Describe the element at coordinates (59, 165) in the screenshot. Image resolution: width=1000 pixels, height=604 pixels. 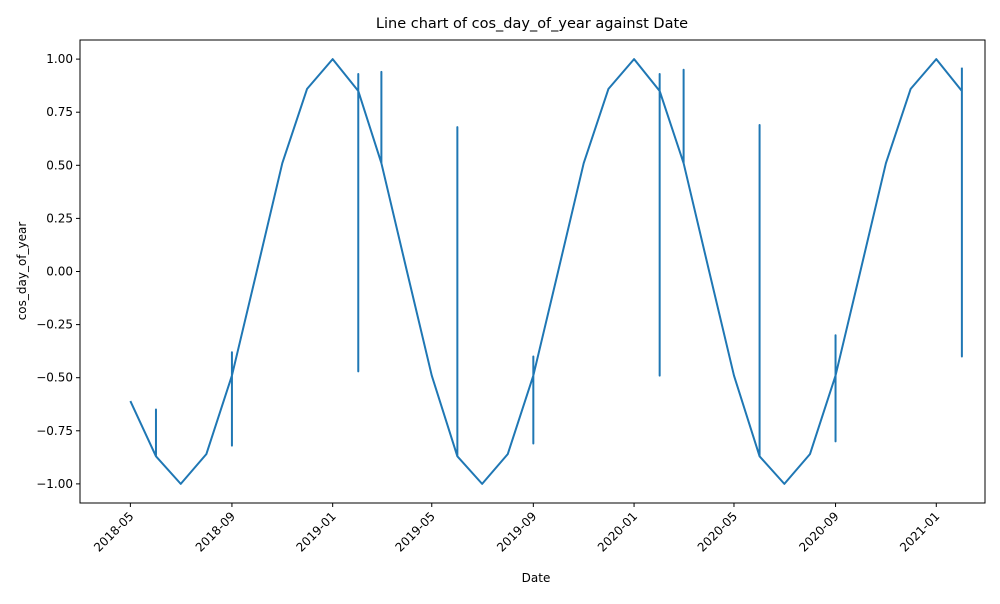
I see `y-tick-label: 0.50` at that location.